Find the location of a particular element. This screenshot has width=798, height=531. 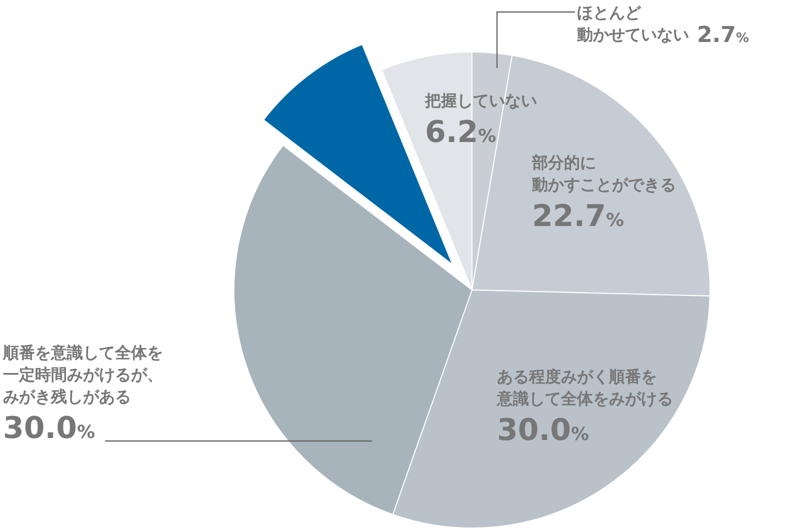

slice-label: ある程度みがく順番を意識して全体をみがける is located at coordinates (584, 387).